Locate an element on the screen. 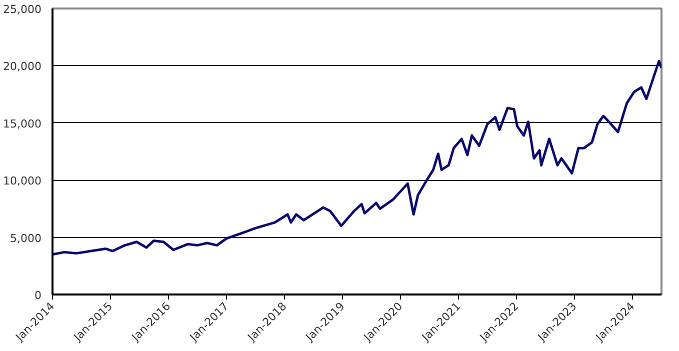 Image resolution: width=679 pixels, height=351 pixels. y-tick-label: 25,000 is located at coordinates (22, 9).